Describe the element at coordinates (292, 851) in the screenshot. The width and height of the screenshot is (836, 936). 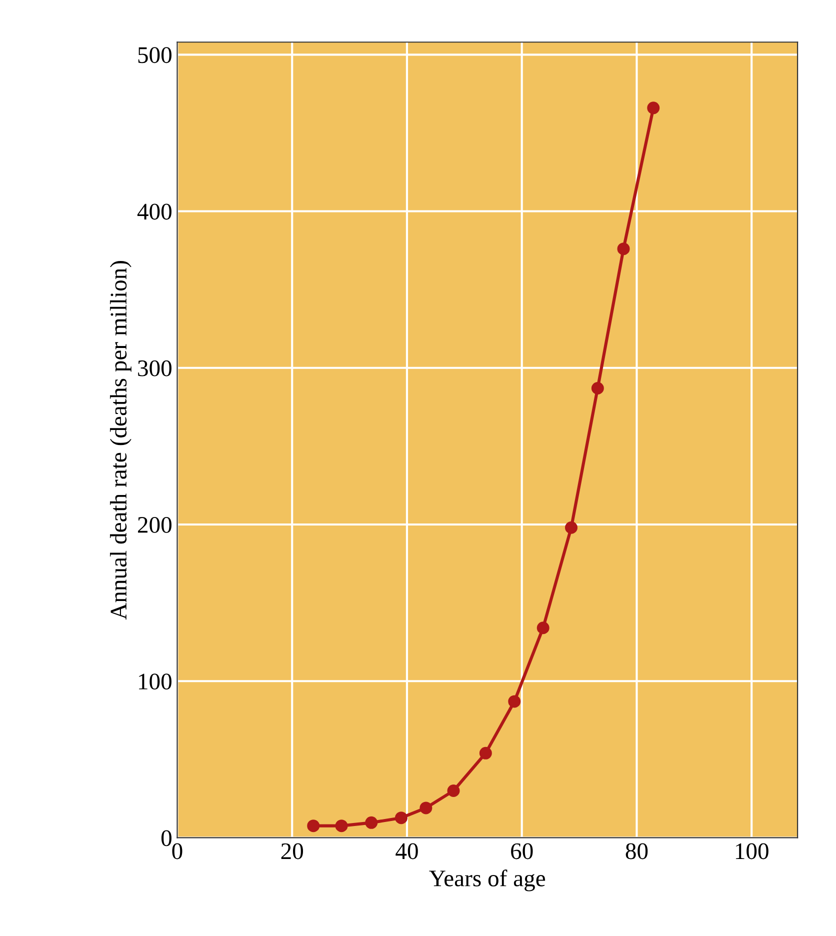
I see `x-tick-label: 20` at that location.